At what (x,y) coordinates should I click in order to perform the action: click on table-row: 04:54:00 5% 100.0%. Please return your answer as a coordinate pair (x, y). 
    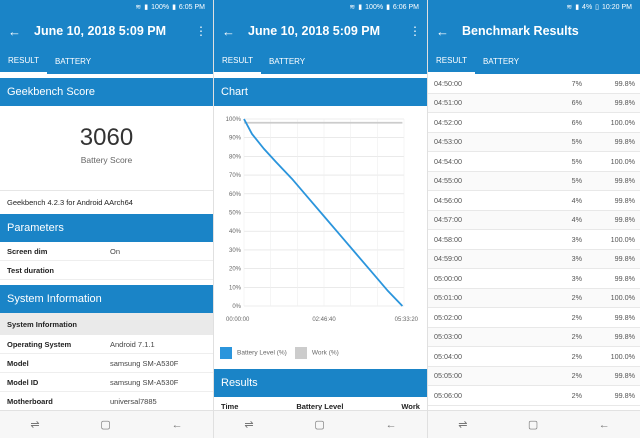
    Looking at the image, I should click on (534, 162).